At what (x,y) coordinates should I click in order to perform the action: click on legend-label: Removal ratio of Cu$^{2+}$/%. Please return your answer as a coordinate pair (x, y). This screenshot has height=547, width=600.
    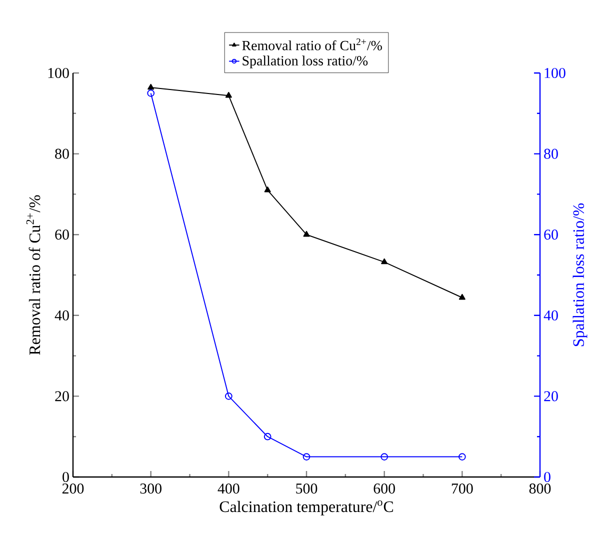
    Looking at the image, I should click on (312, 44).